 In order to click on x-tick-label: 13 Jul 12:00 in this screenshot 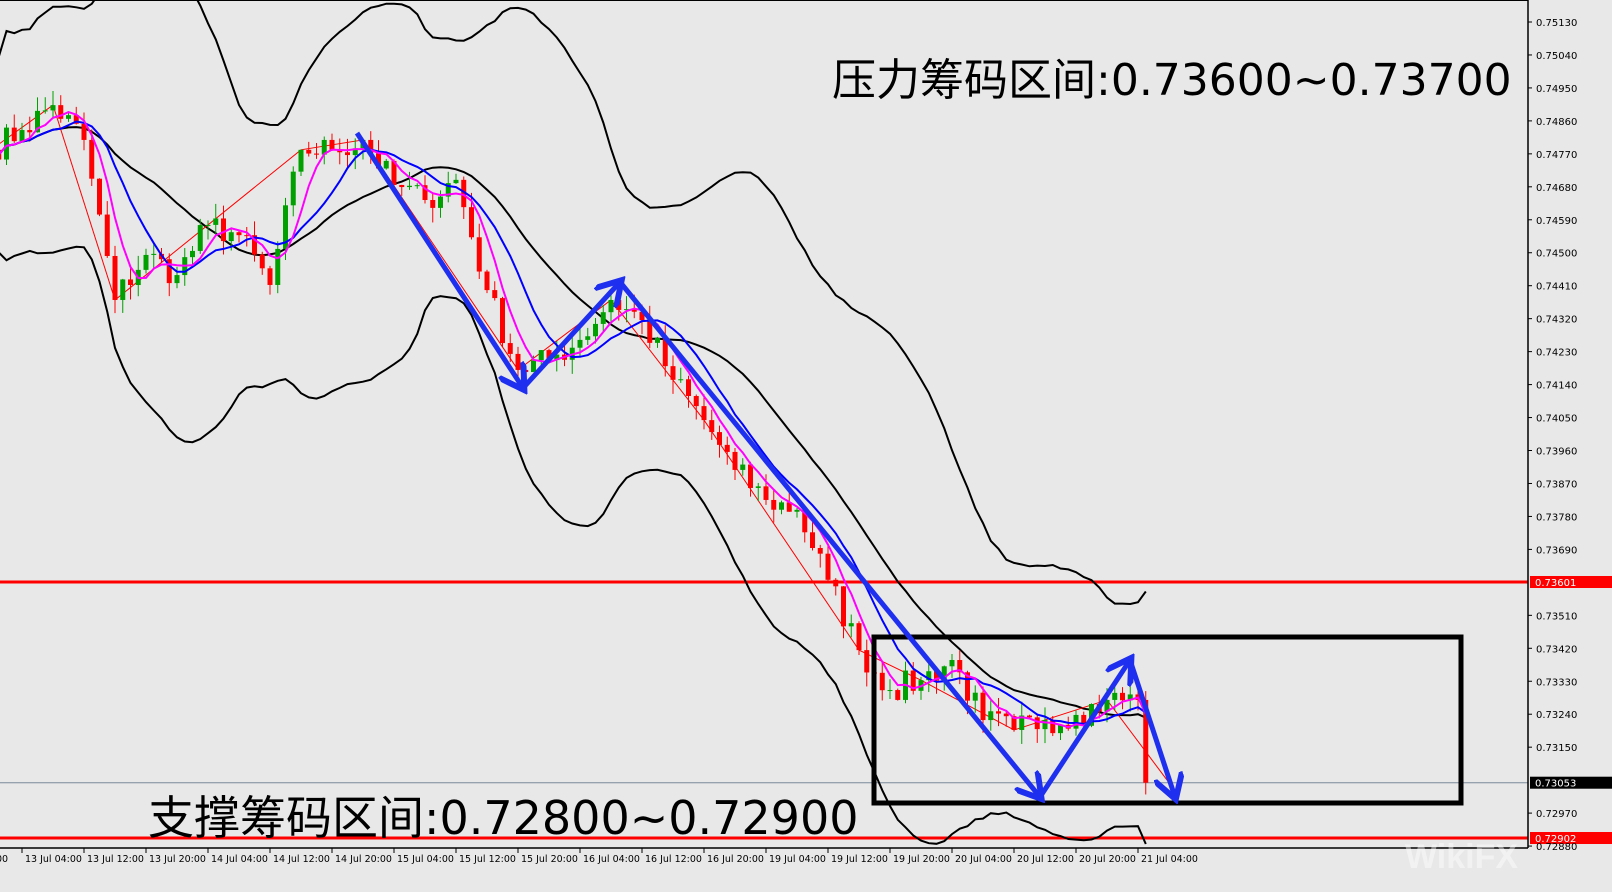, I will do `click(115, 859)`.